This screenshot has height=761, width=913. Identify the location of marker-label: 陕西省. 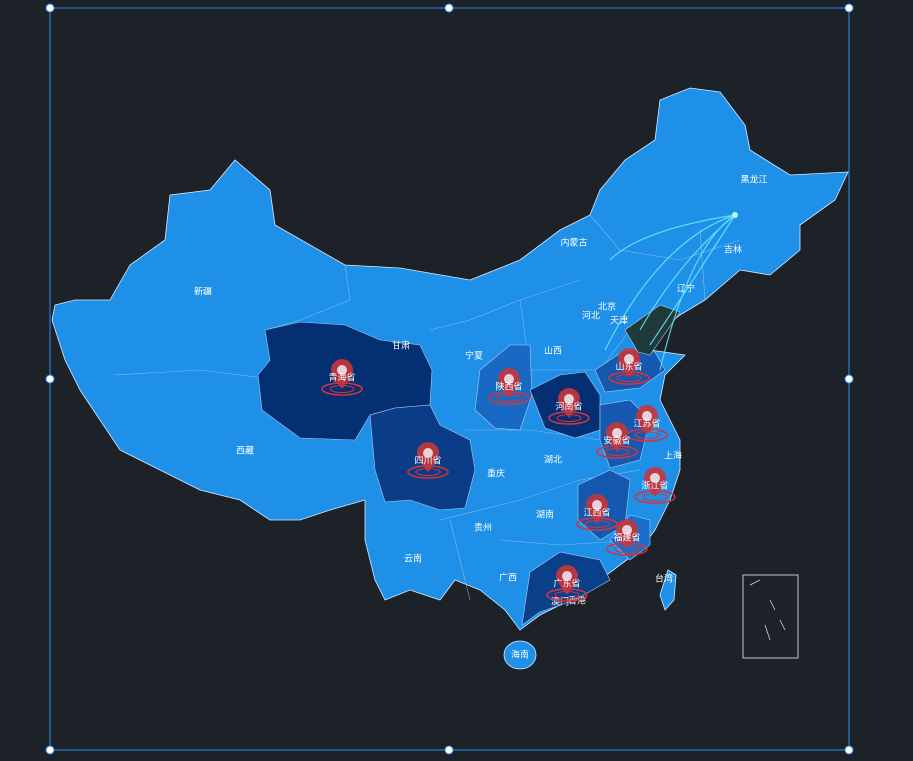
(508, 387).